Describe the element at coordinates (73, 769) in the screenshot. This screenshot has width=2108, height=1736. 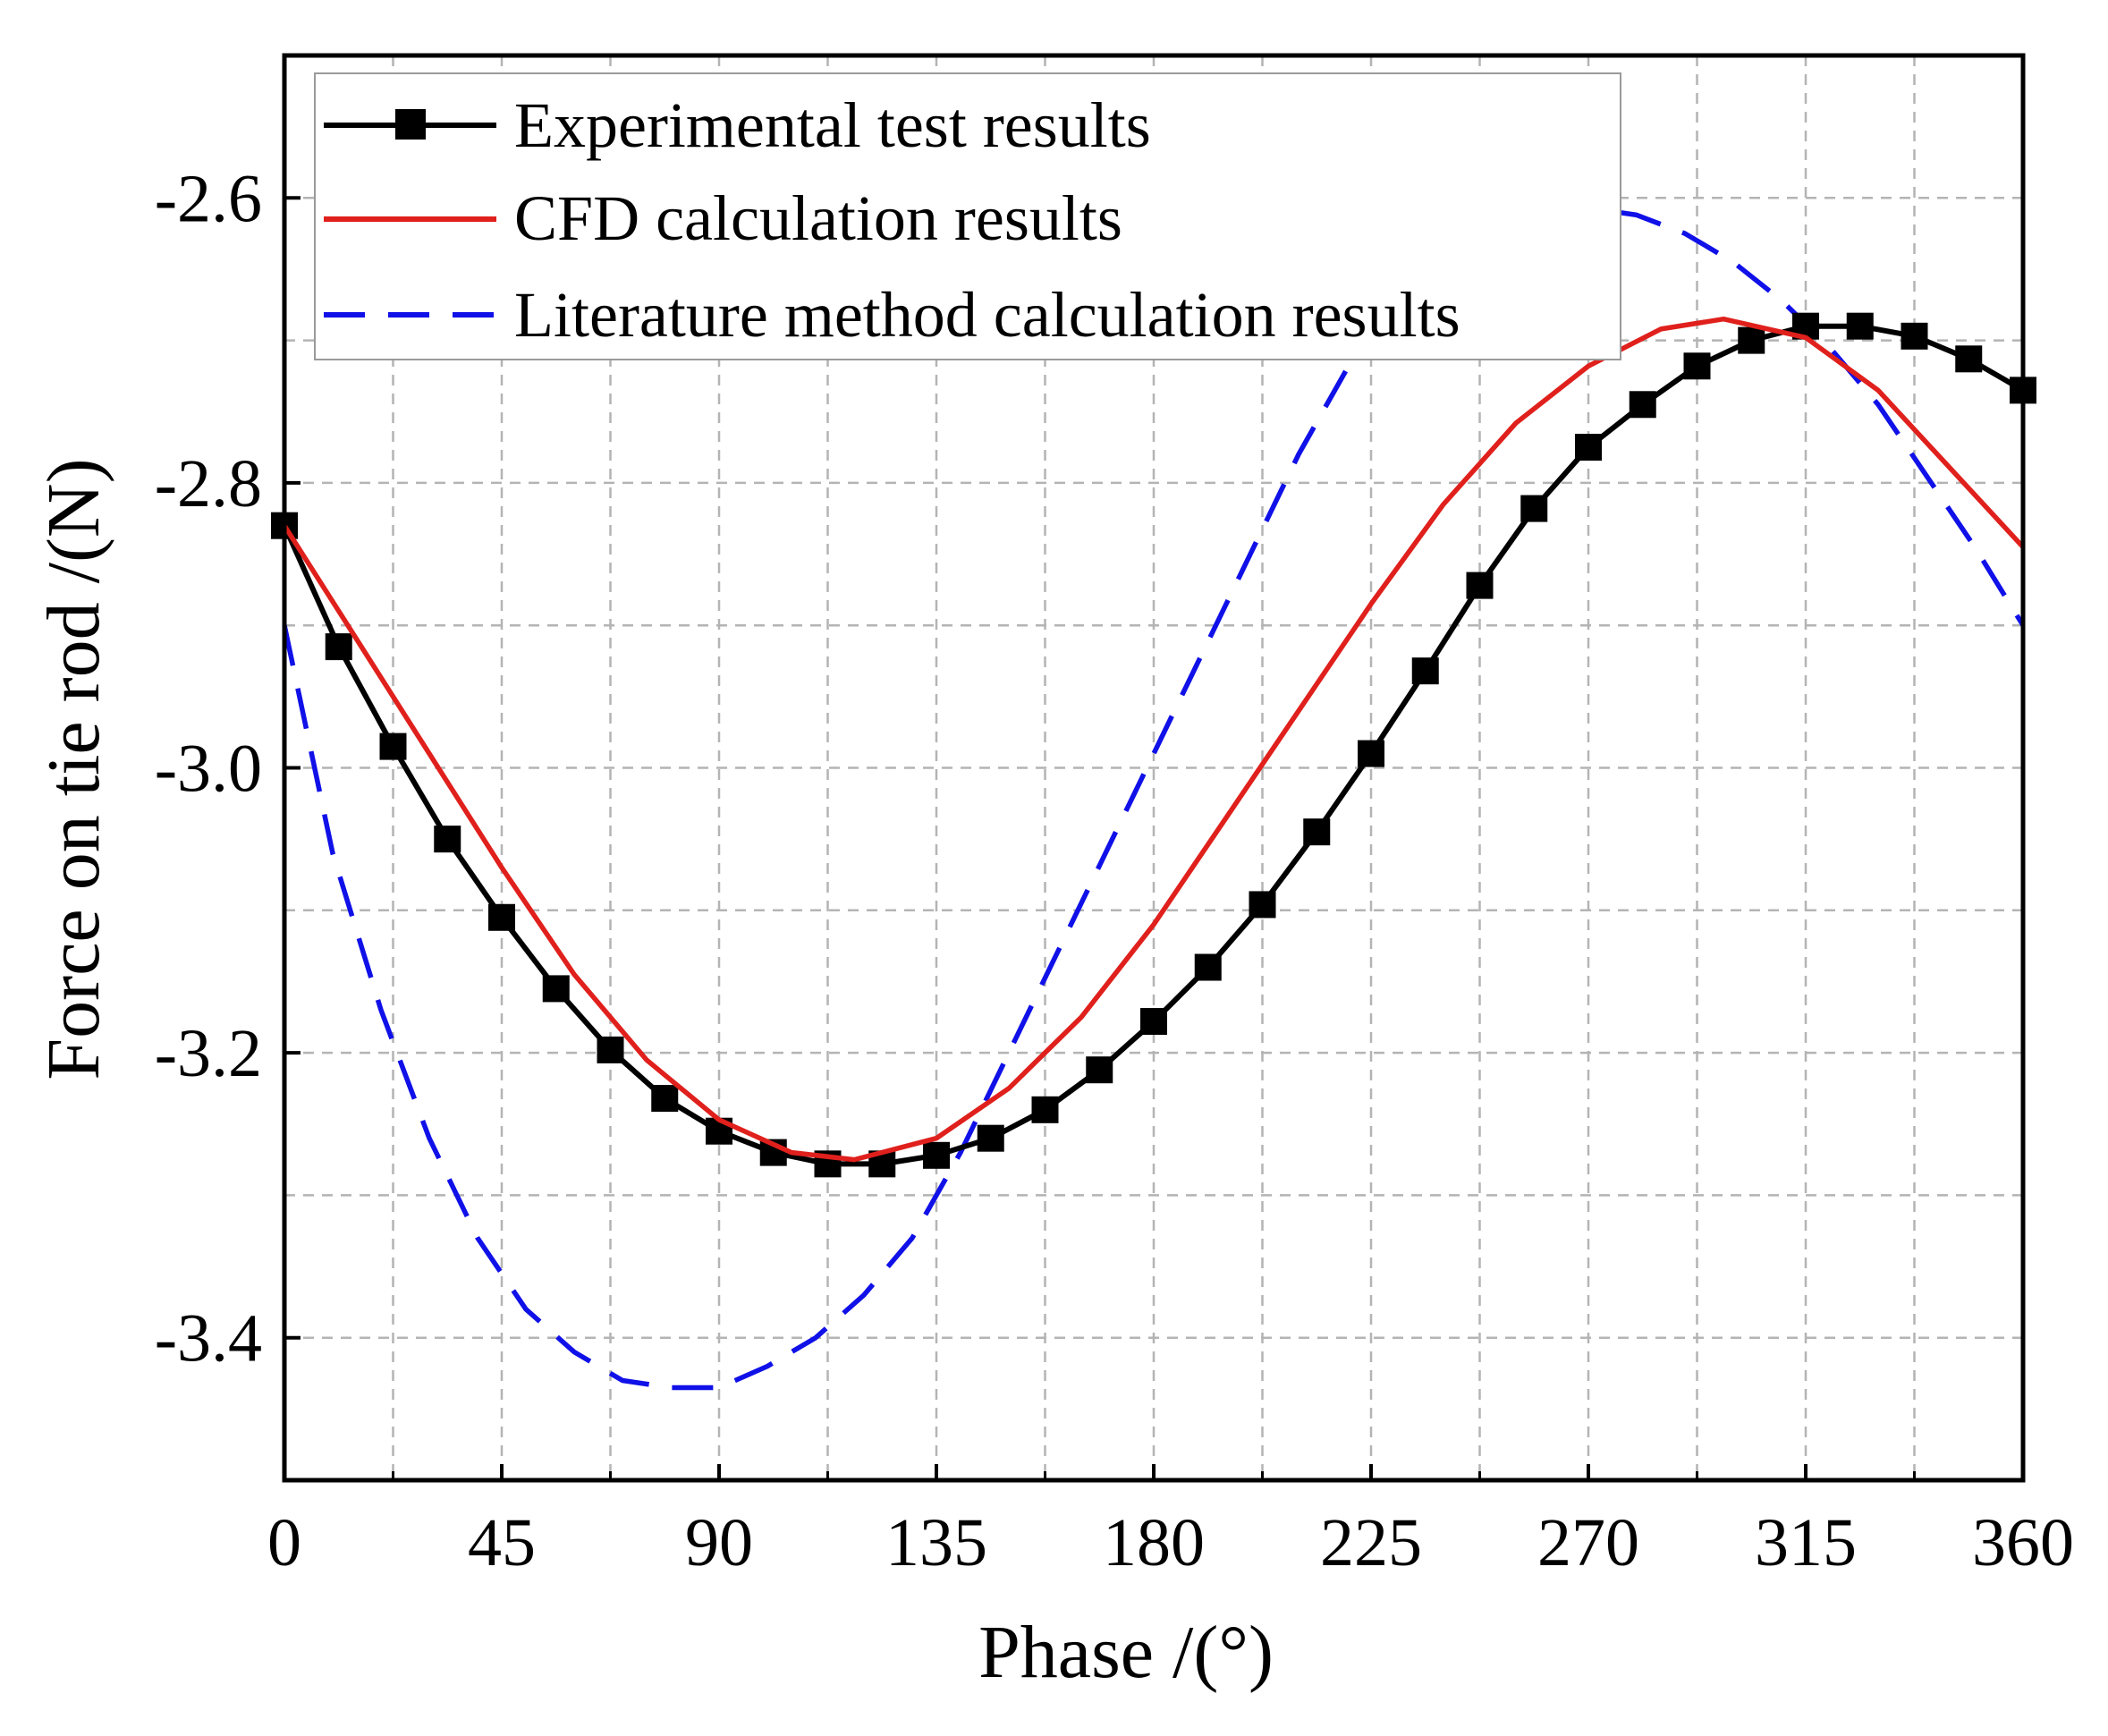
I see `y-axis-title: Force on tie rod /(N)` at that location.